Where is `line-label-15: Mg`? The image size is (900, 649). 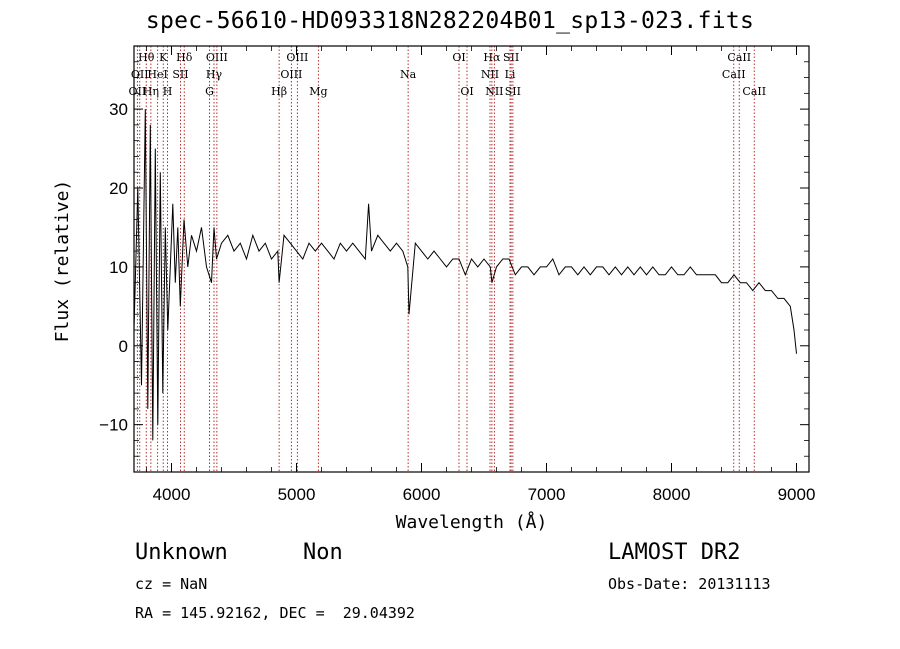
line-label-15: Mg is located at coordinates (318, 91).